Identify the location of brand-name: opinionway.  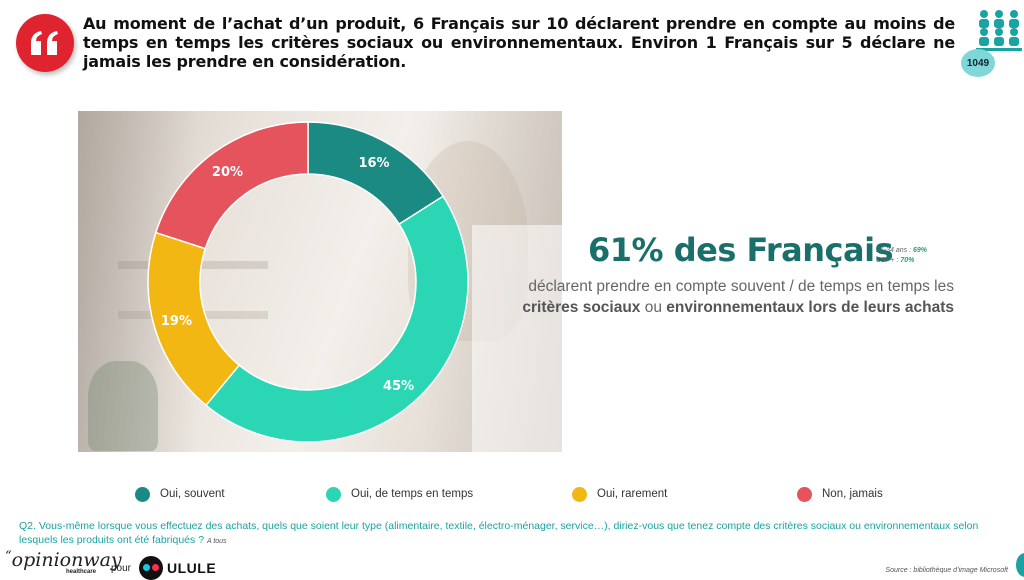
(66, 560).